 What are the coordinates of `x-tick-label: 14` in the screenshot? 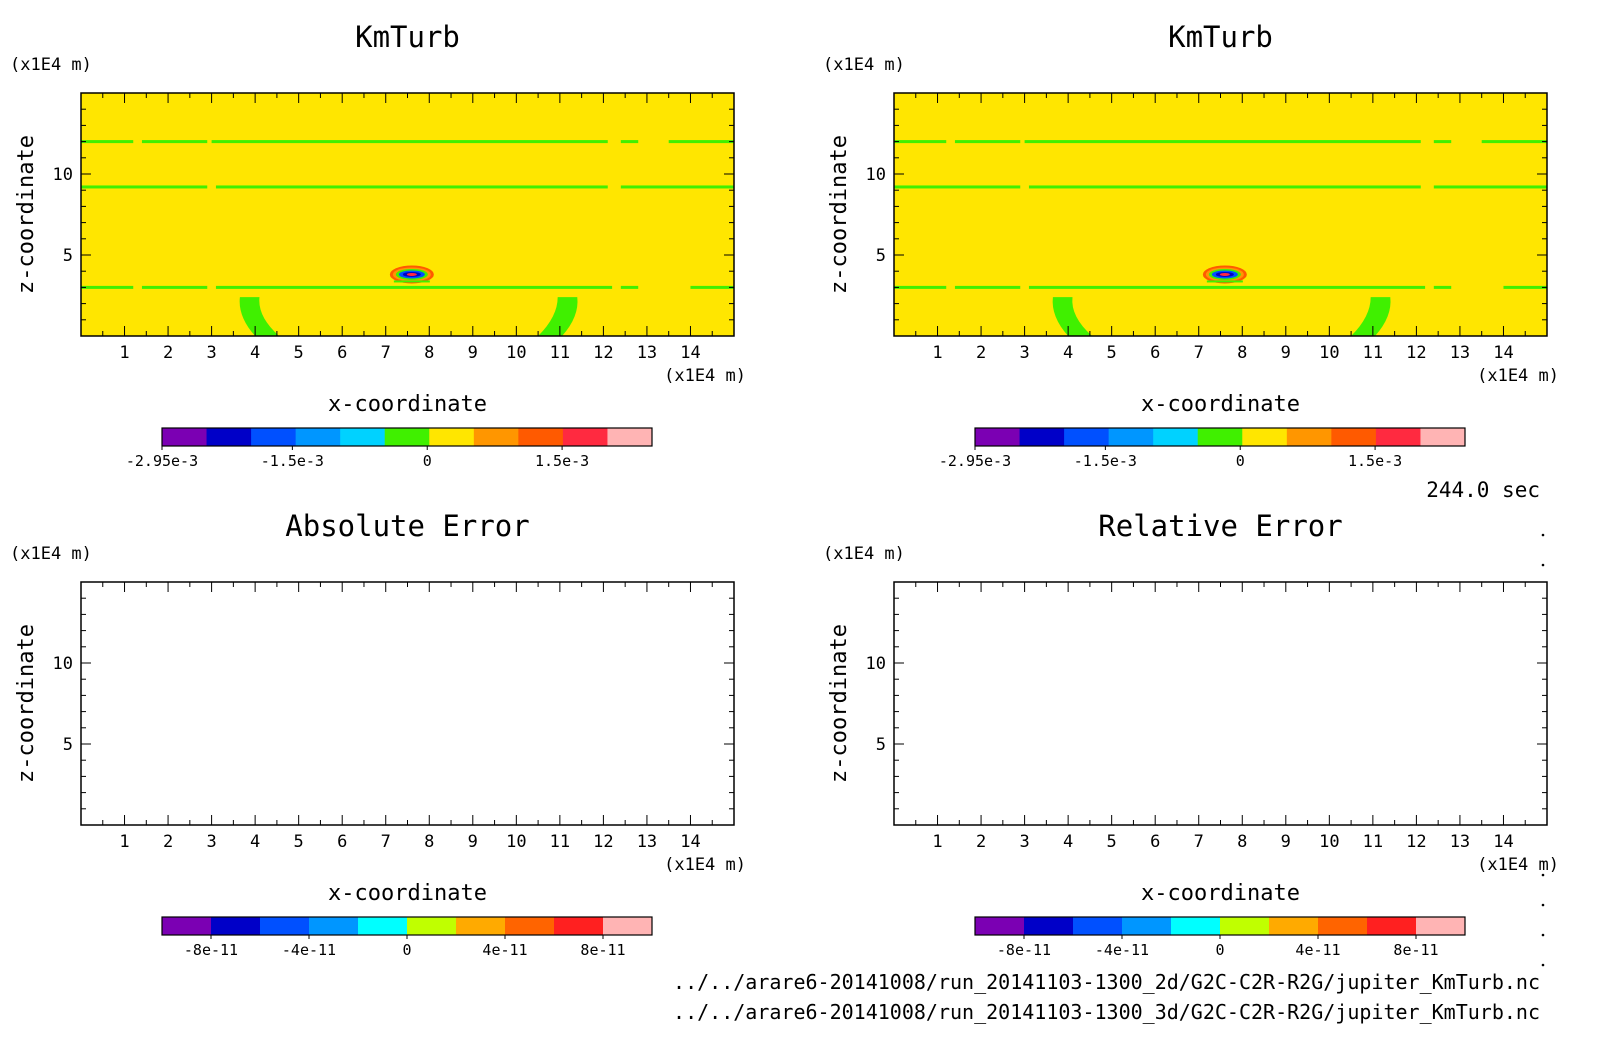 It's located at (1503, 842).